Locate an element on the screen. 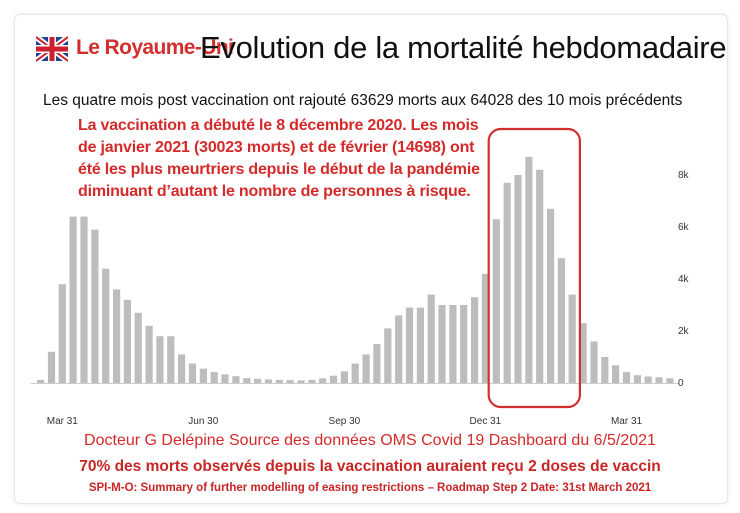 The image size is (740, 513). x-tick-label: Jun 30 is located at coordinates (203, 421).